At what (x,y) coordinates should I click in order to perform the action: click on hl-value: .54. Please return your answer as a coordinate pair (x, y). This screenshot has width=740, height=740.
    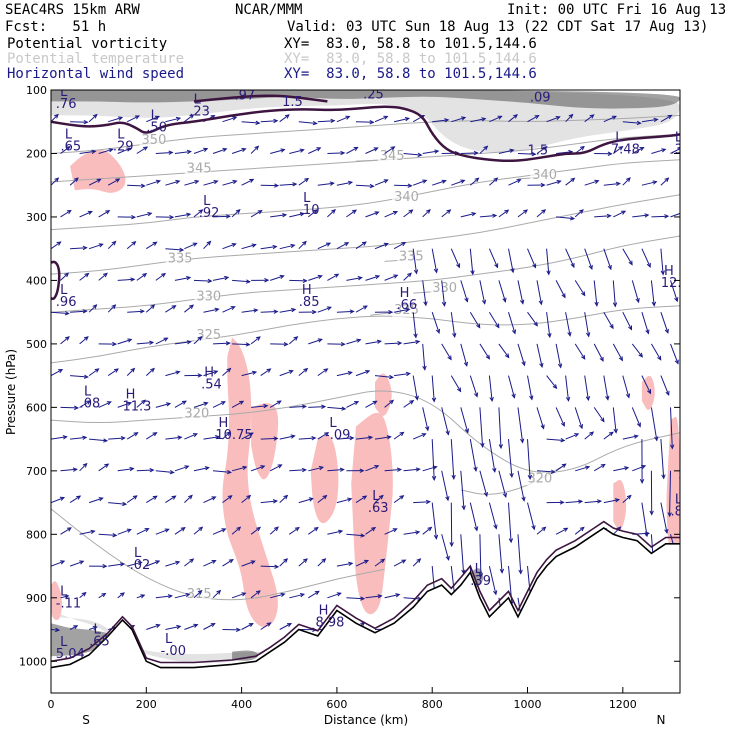
    Looking at the image, I should click on (211, 384).